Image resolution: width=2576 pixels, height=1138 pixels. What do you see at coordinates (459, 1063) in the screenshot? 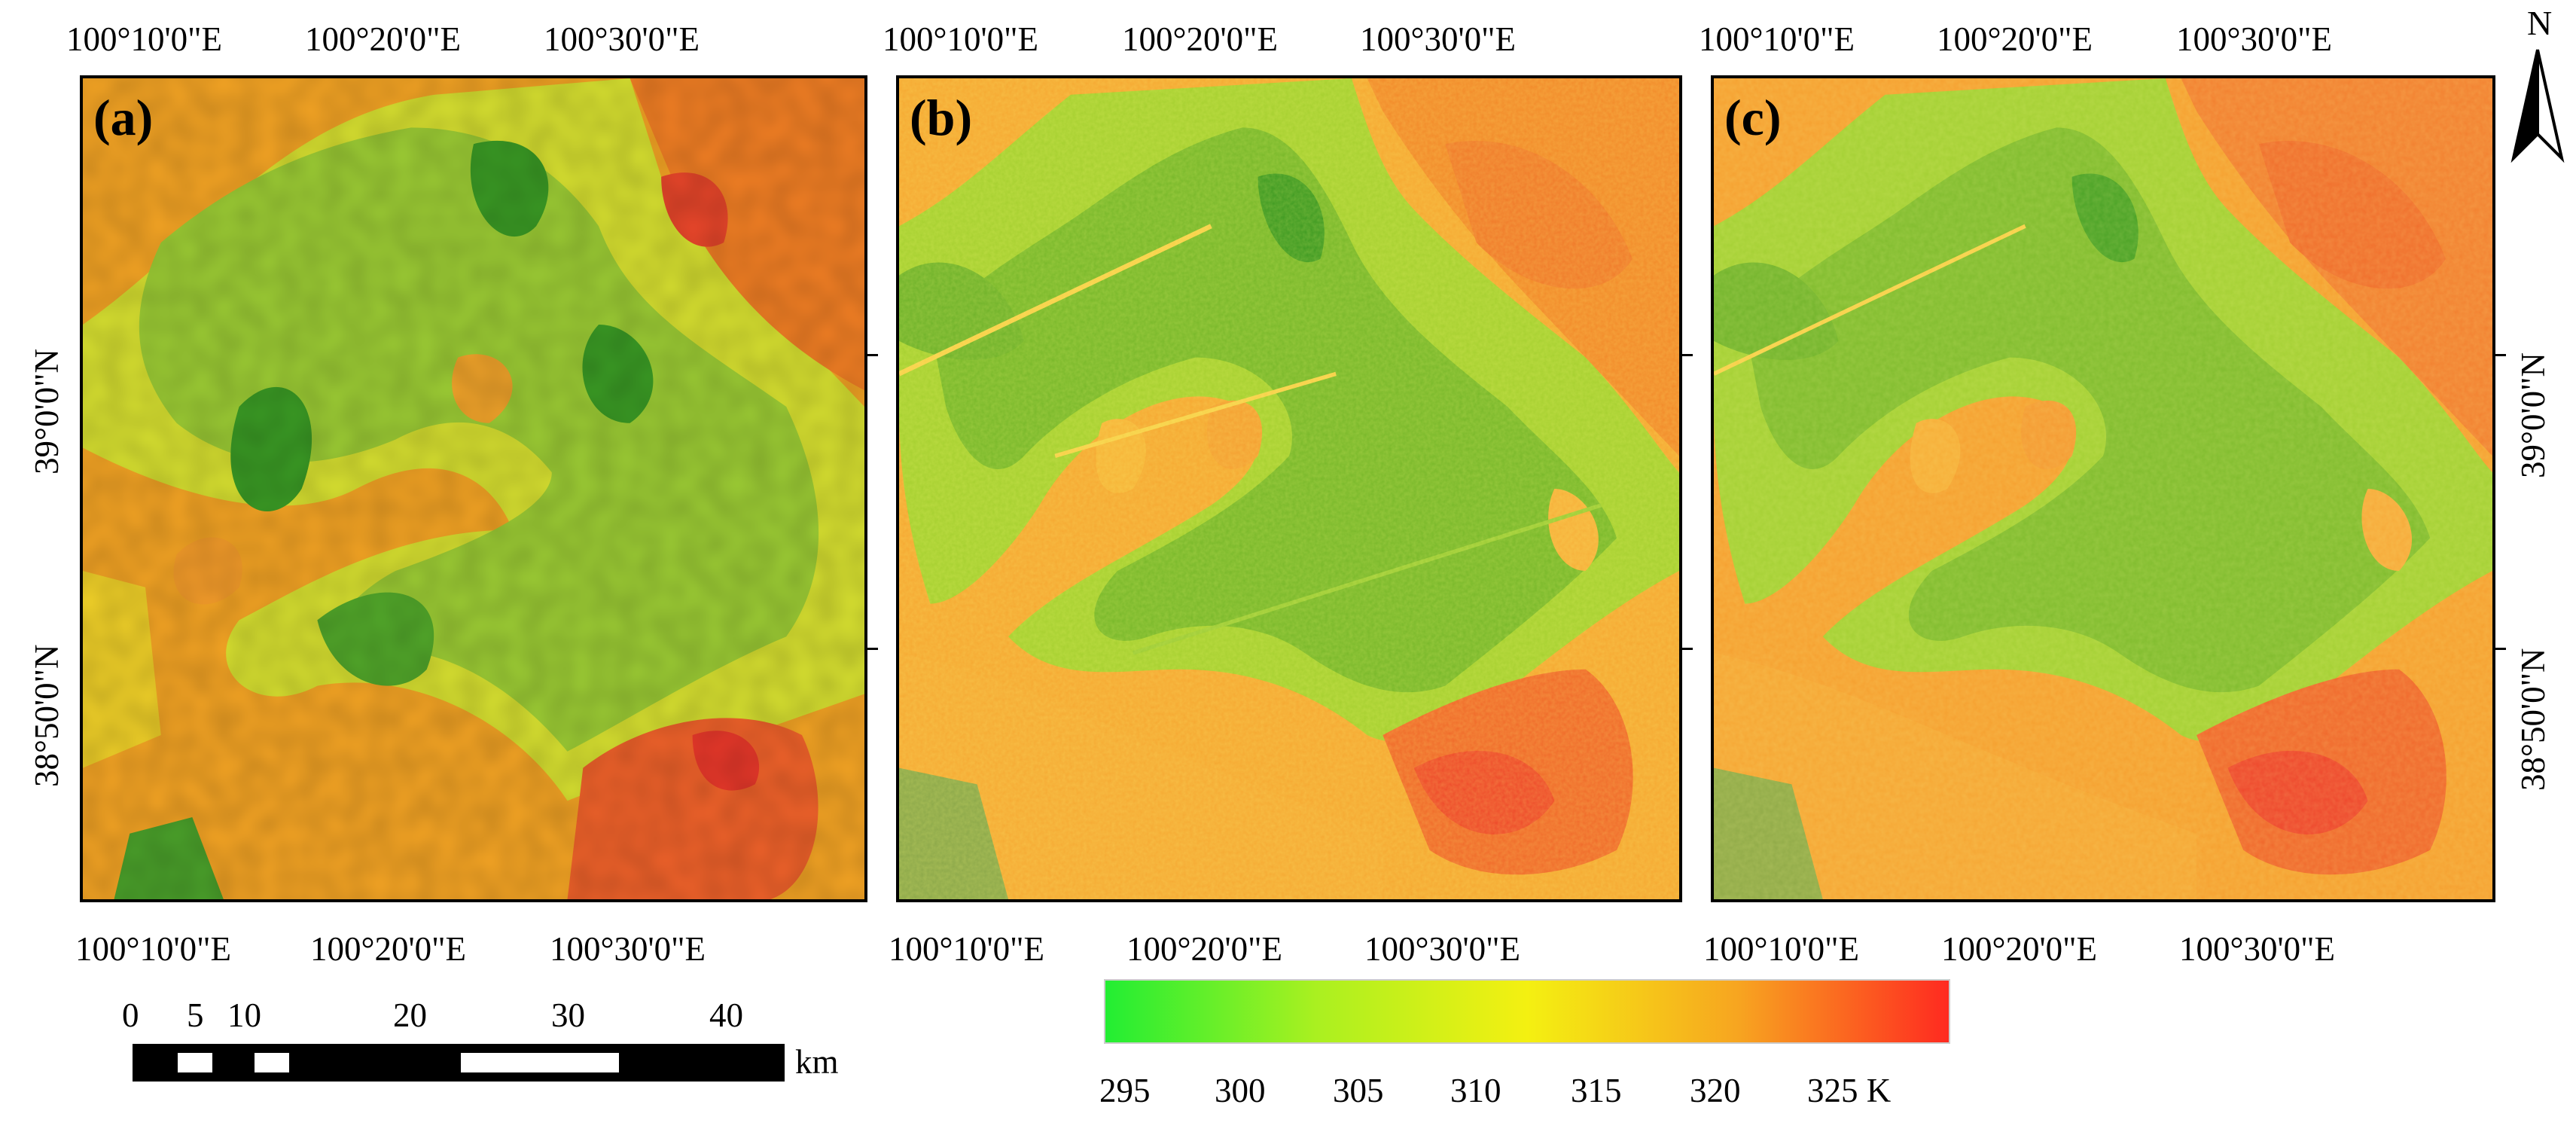
I see `scale-bar-graphic` at bounding box center [459, 1063].